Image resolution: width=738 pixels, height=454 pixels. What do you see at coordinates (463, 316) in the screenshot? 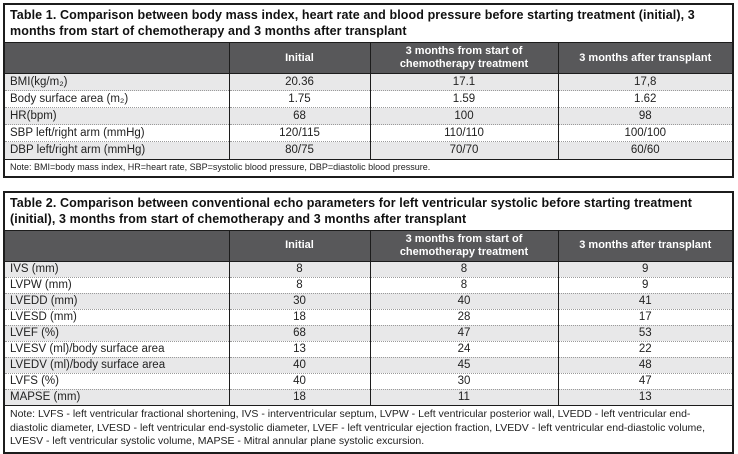
I see `cell-value: 28` at bounding box center [463, 316].